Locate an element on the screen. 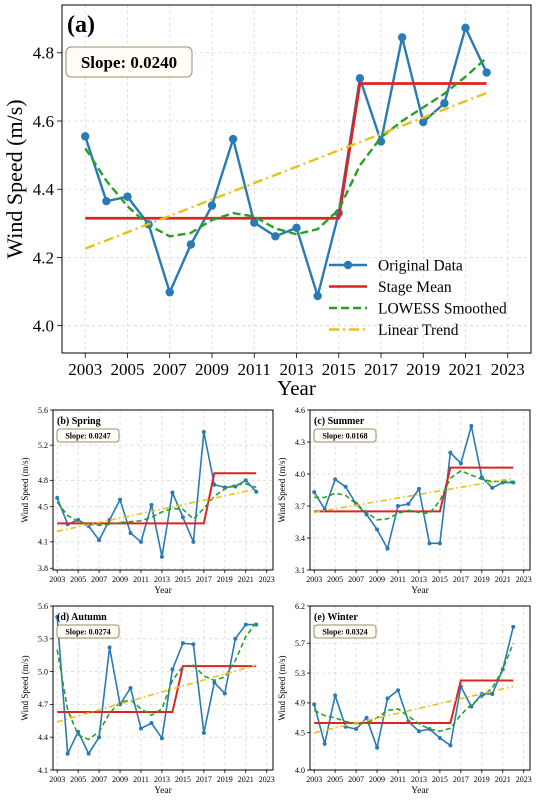 The image size is (550, 801). x-tick-label: 2013 is located at coordinates (162, 779).